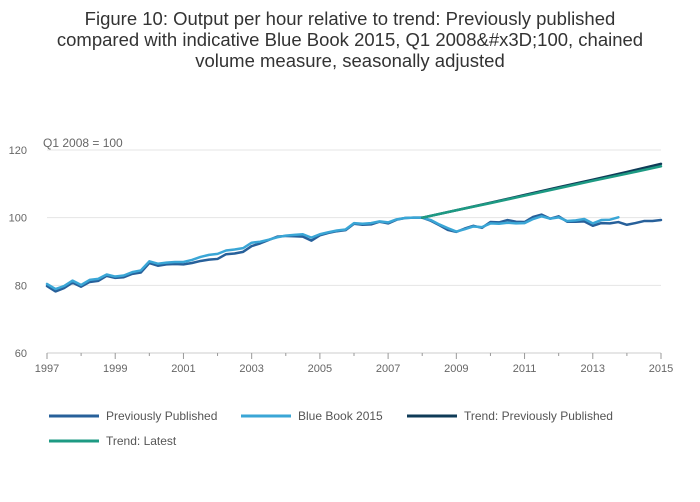 The image size is (700, 502). Describe the element at coordinates (18, 219) in the screenshot. I see `y-tick-label-100: 100` at that location.